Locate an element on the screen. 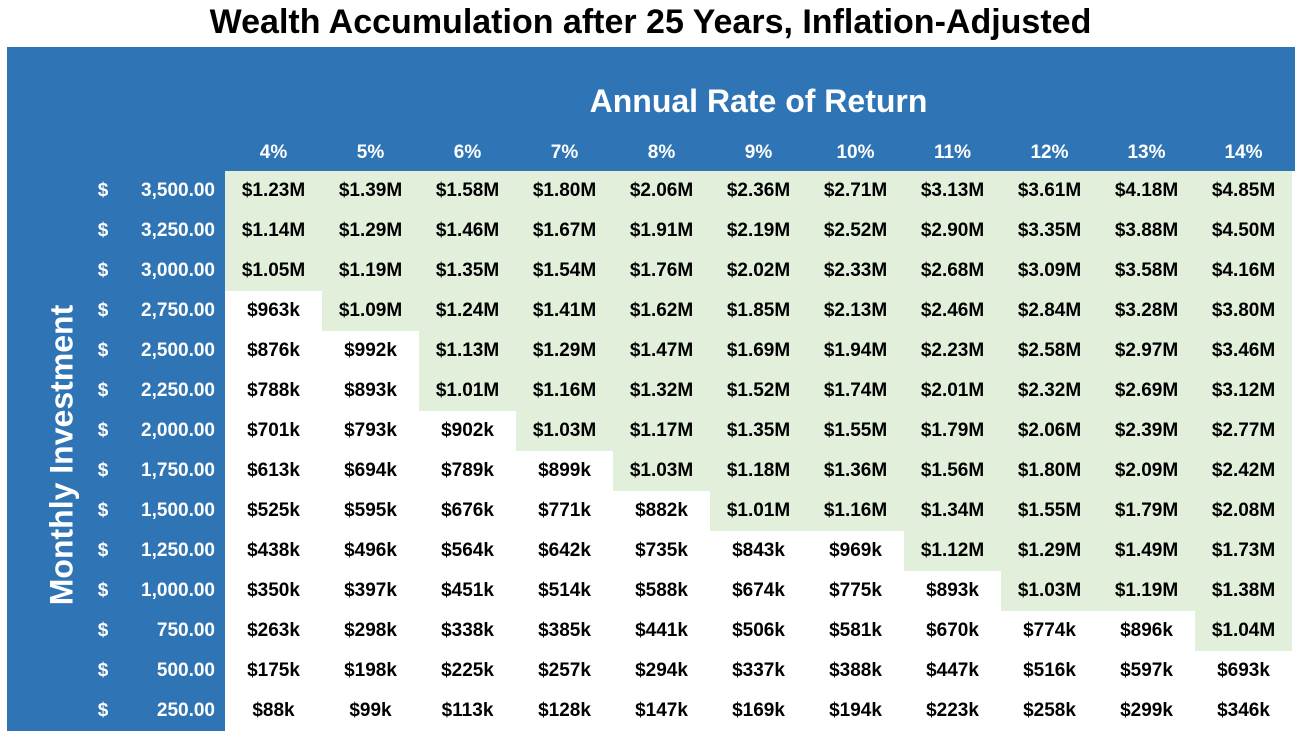 Image resolution: width=1301 pixels, height=749 pixels. value-cell: $1.41M is located at coordinates (564, 311).